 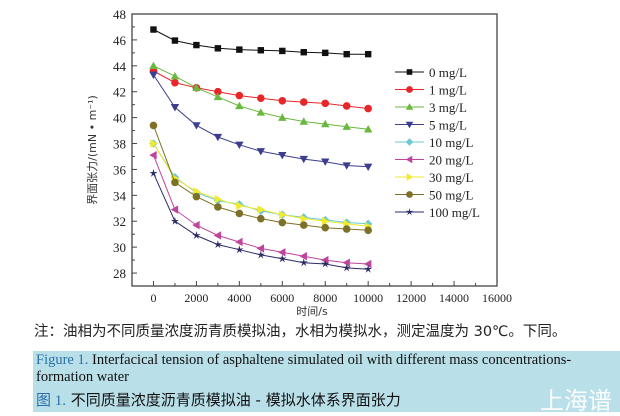 What do you see at coordinates (233, 400) in the screenshot?
I see `caption-zh-text: 不同质量浓度沥青质模拟油 - 模拟水体系界面张力` at bounding box center [233, 400].